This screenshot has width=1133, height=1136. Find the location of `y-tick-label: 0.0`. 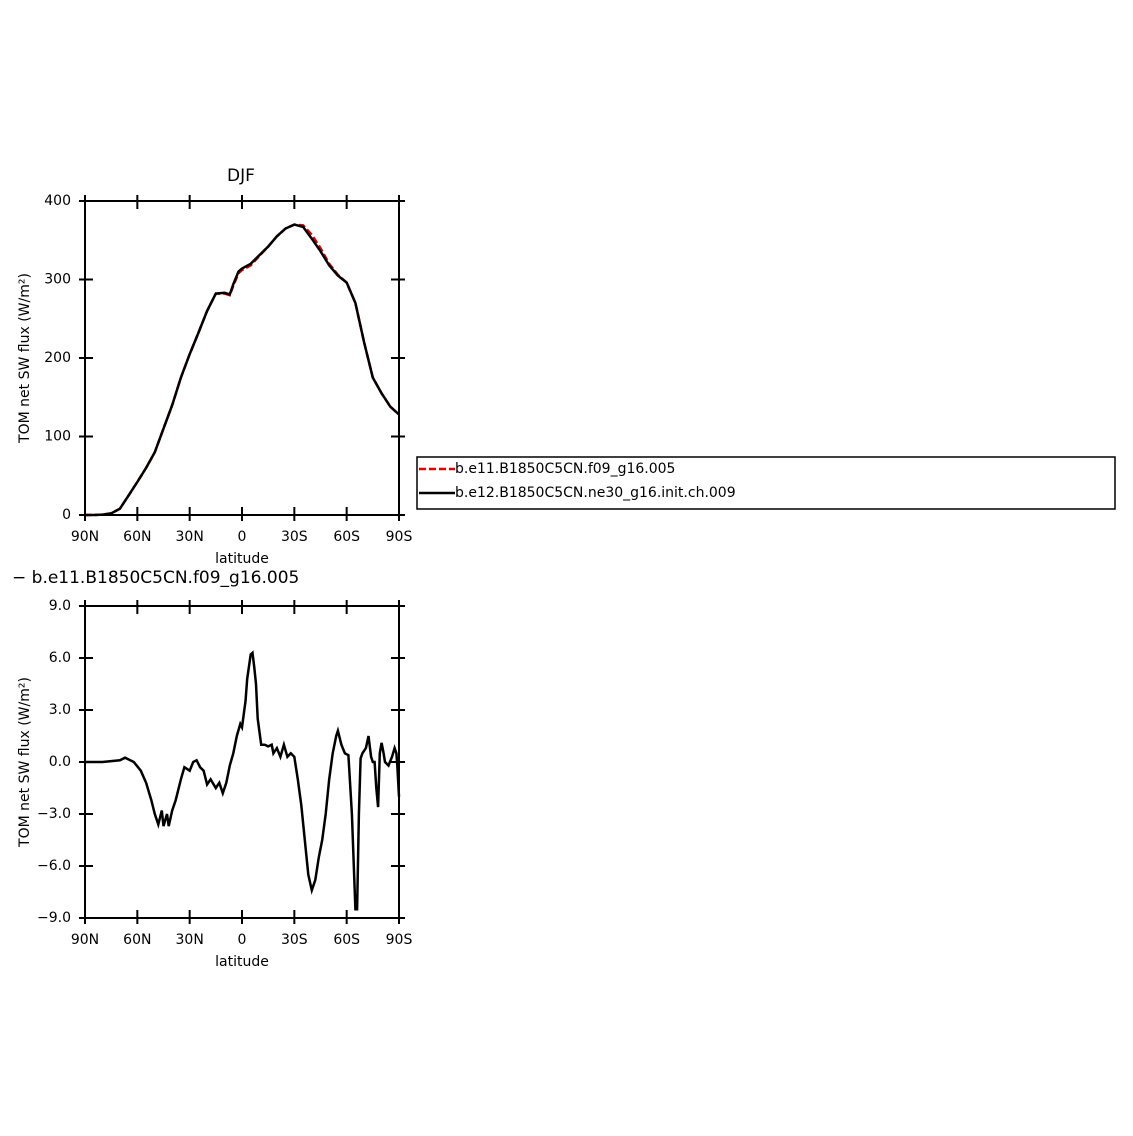

y-tick-label: 0.0 is located at coordinates (60, 762).